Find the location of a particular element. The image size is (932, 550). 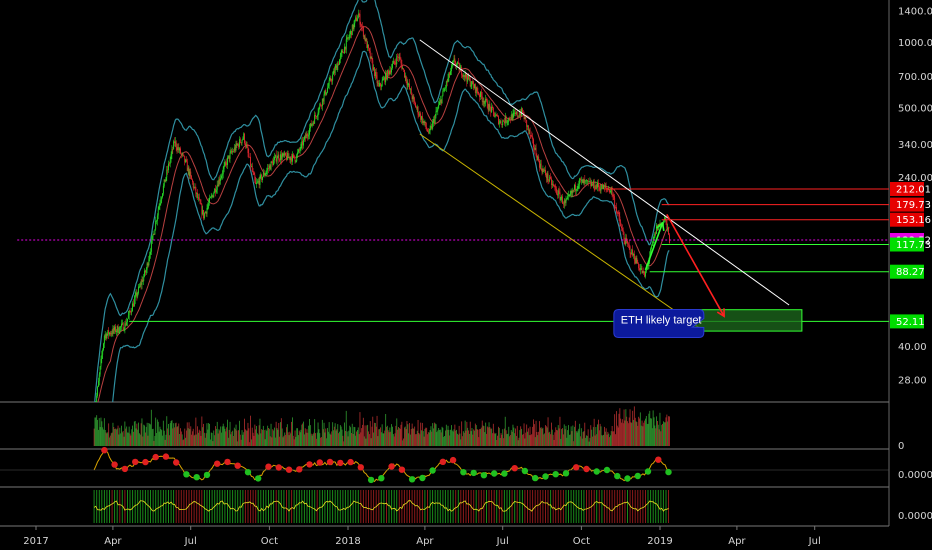

time-axis: 2017 Apr Jul Oct 2018 Apr Jul Oct 2019 Apr Jul is located at coordinates (422, 536).